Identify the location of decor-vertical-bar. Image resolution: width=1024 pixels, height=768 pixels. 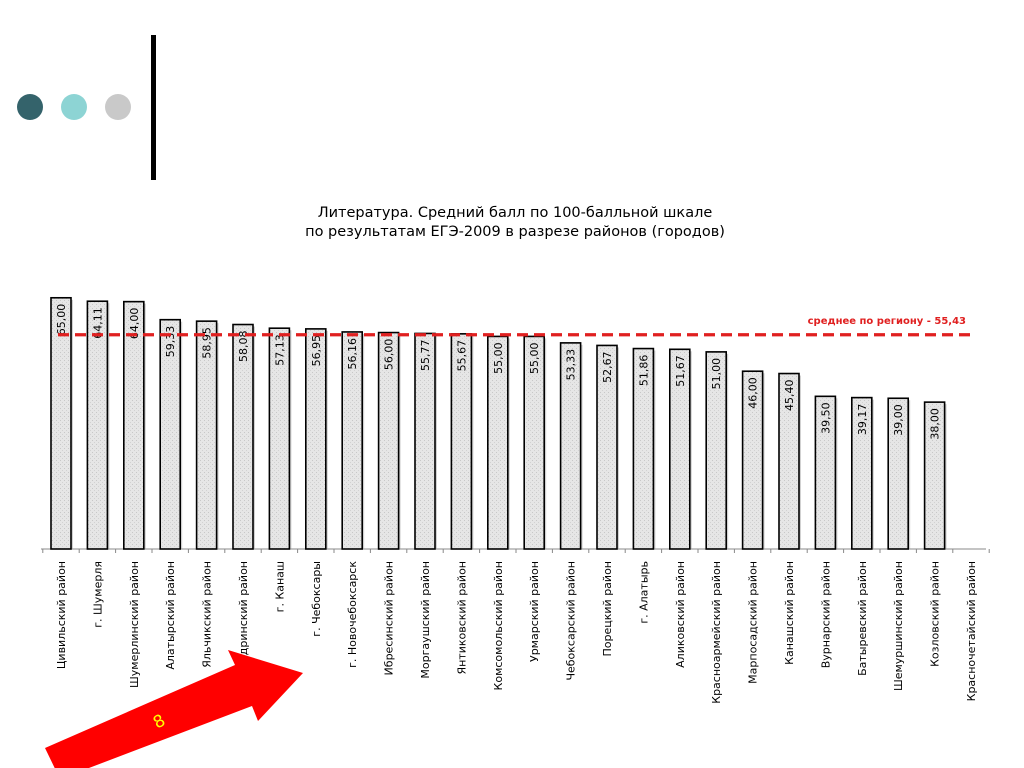
(153, 107).